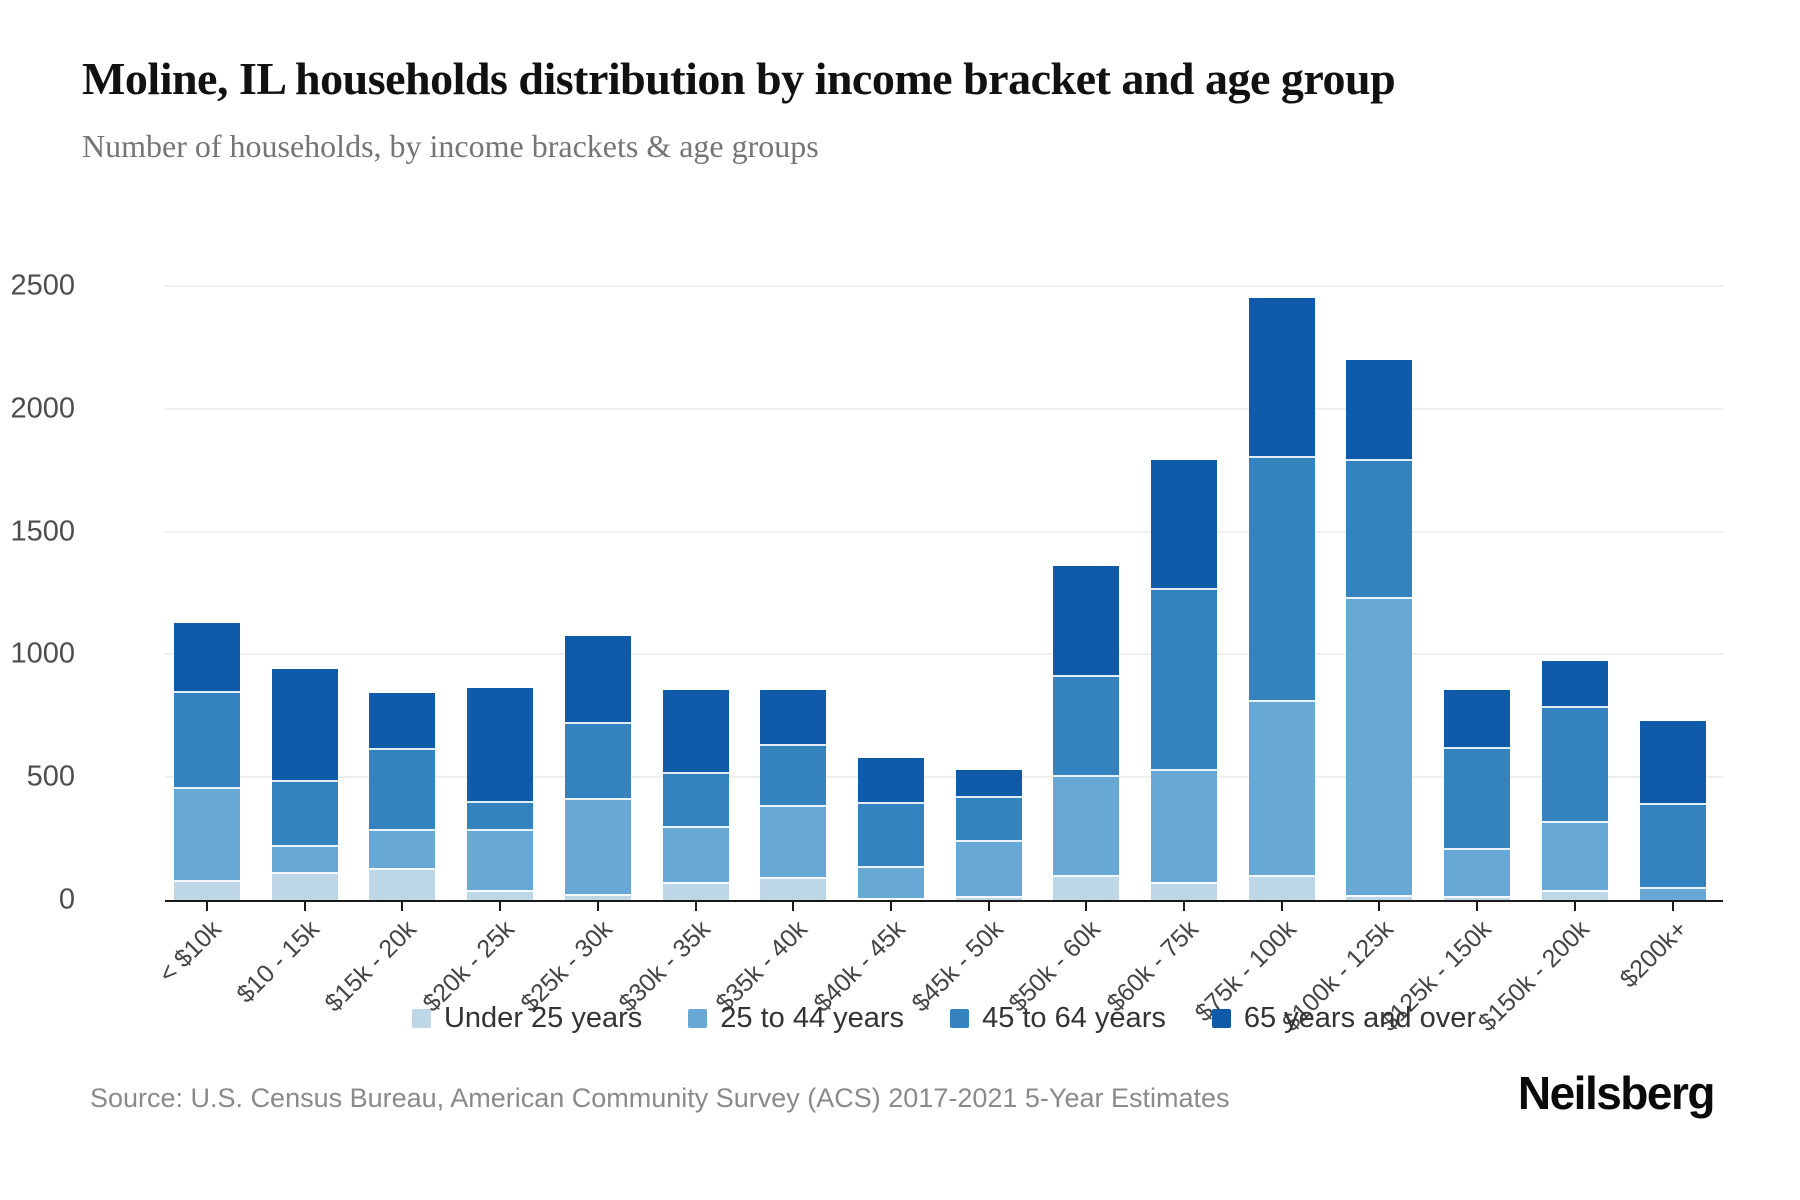  I want to click on legend-item: 45 to 64 years, so click(1058, 1018).